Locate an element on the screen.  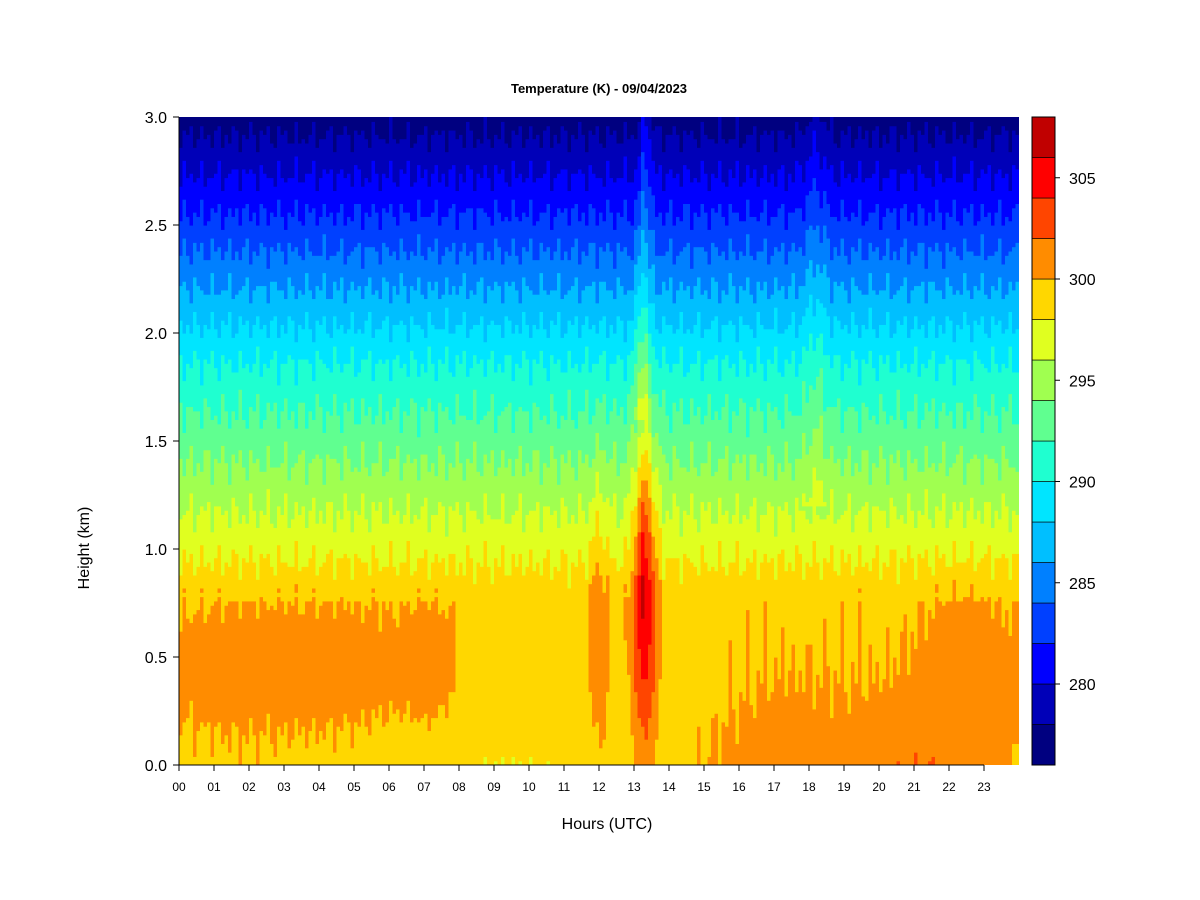
colorbar-tick-label: 305 is located at coordinates (1082, 179).